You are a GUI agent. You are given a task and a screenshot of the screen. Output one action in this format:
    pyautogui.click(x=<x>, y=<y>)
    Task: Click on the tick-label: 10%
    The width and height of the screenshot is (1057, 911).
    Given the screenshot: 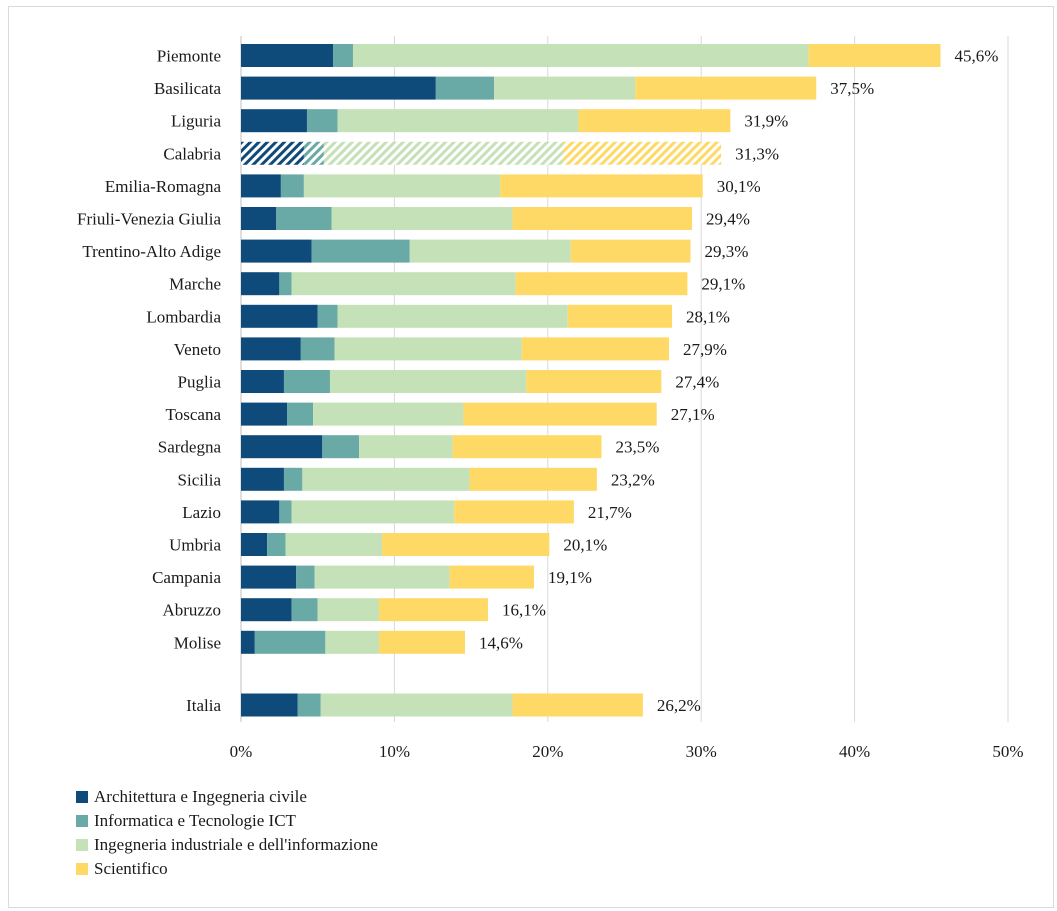 What is the action you would take?
    pyautogui.click(x=394, y=751)
    